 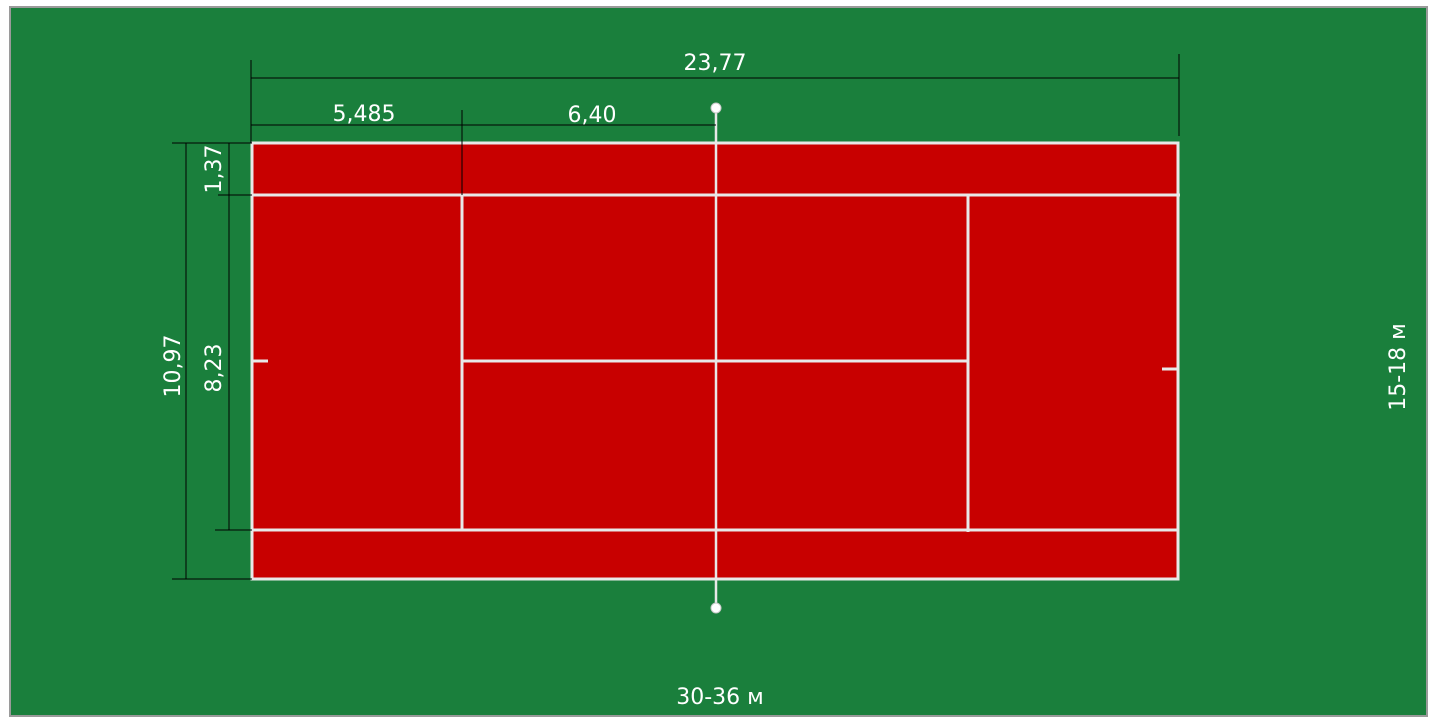 What do you see at coordinates (715, 63) in the screenshot?
I see `label-court-length: 23,77` at bounding box center [715, 63].